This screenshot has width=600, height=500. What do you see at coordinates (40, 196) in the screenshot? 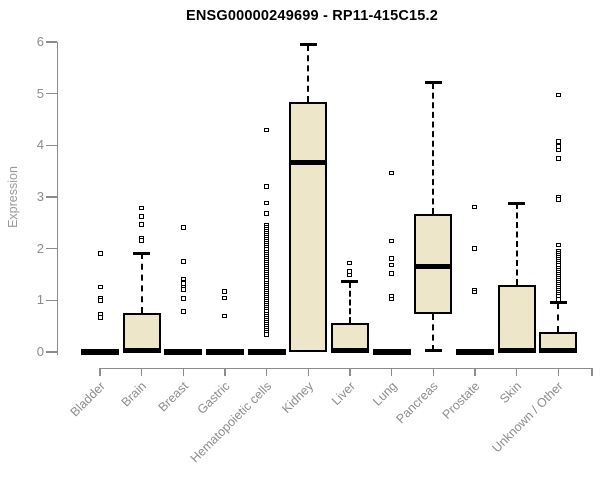
I see `y-tick-label: 3` at bounding box center [40, 196].